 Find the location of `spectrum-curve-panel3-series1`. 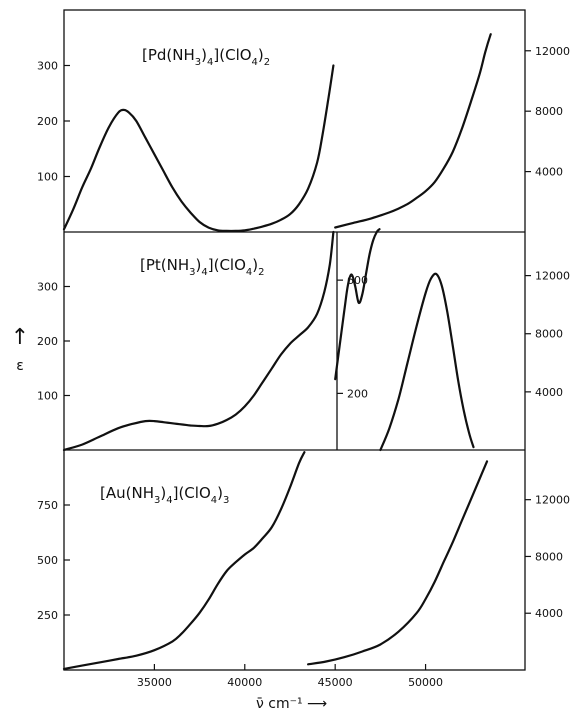

spectrum-curve-panel3-series1 is located at coordinates (184, 560).